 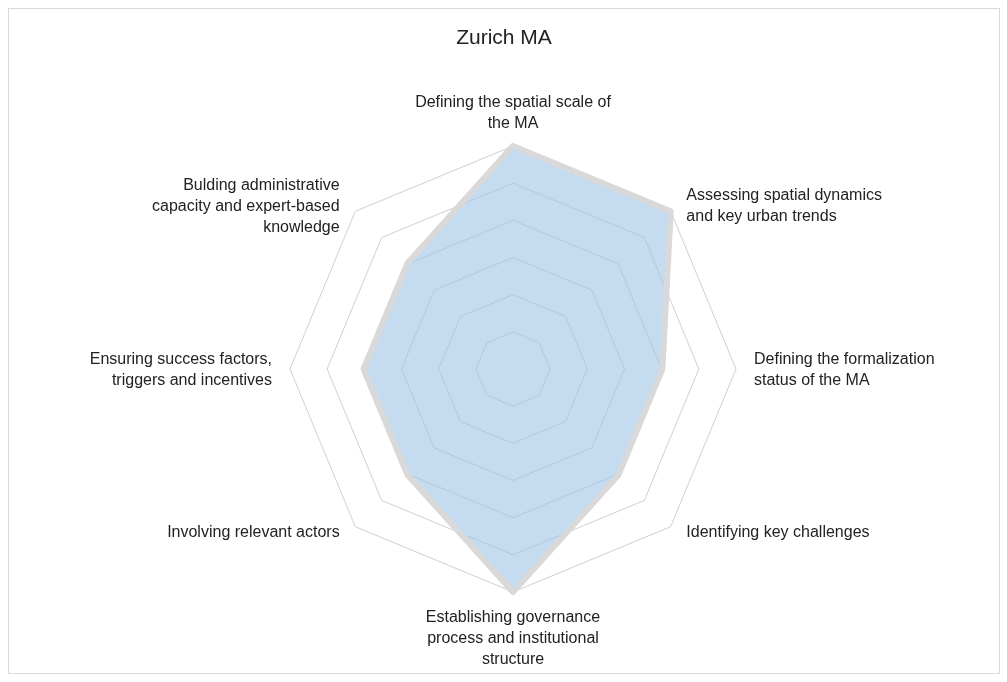 What do you see at coordinates (513, 112) in the screenshot?
I see `spoke-label: Defining the spatial scale of the MA` at bounding box center [513, 112].